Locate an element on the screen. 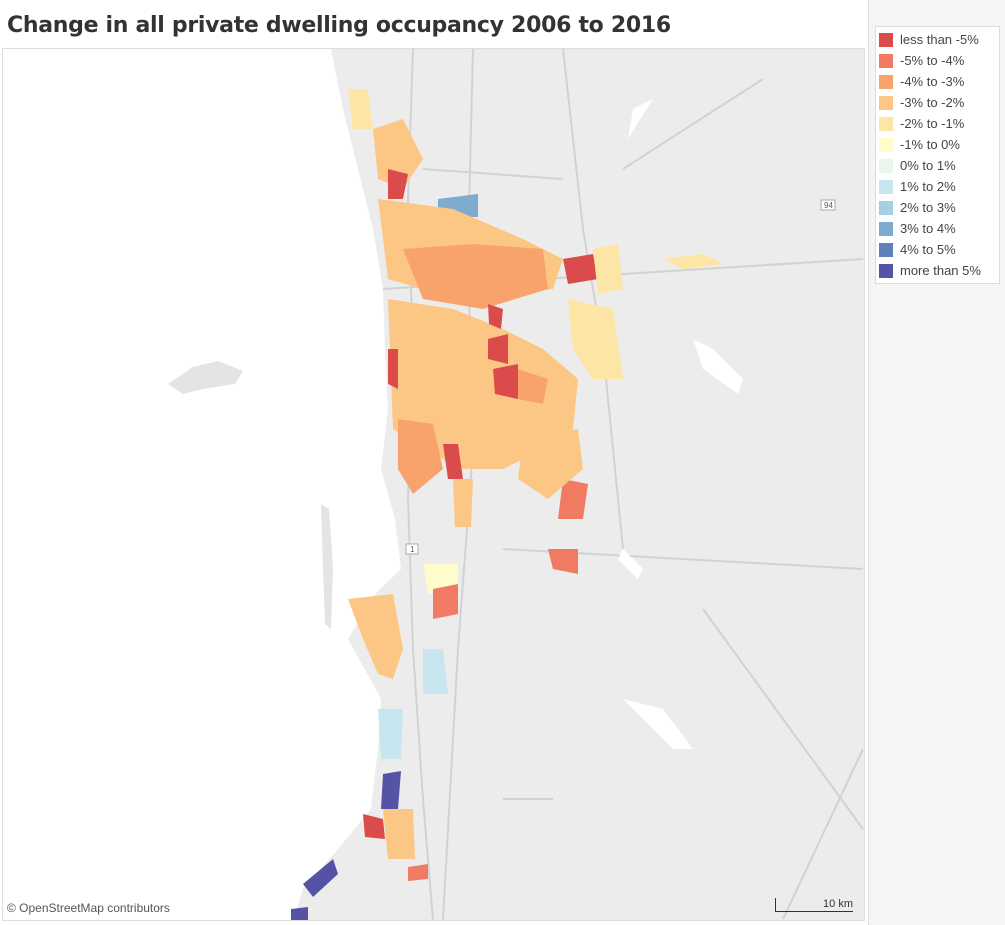  legend-label: 3% to 4% is located at coordinates (928, 228).